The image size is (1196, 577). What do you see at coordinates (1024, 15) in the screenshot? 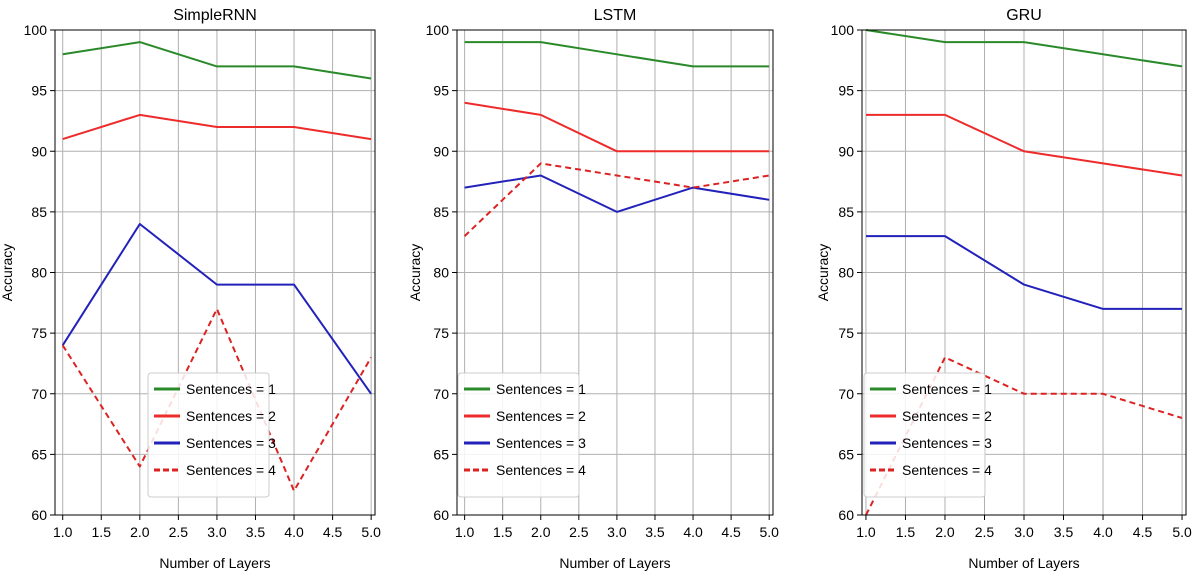
I see `chart-title: GRU` at bounding box center [1024, 15].